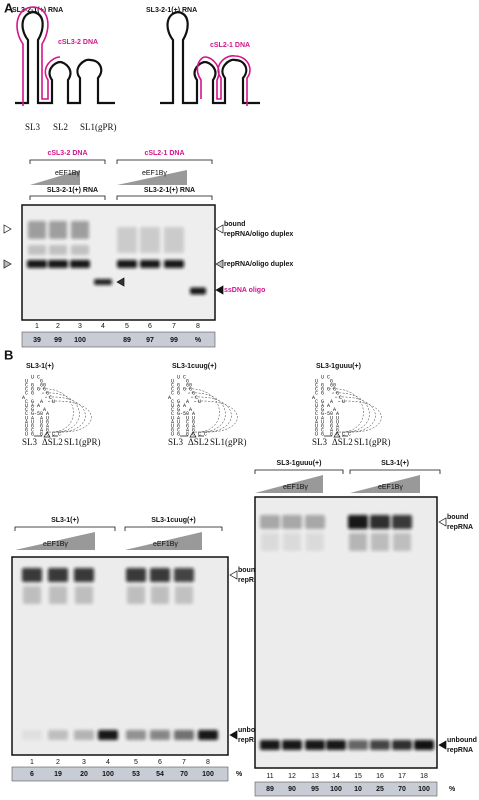  I want to click on deletion-mark, so click(192, 434).